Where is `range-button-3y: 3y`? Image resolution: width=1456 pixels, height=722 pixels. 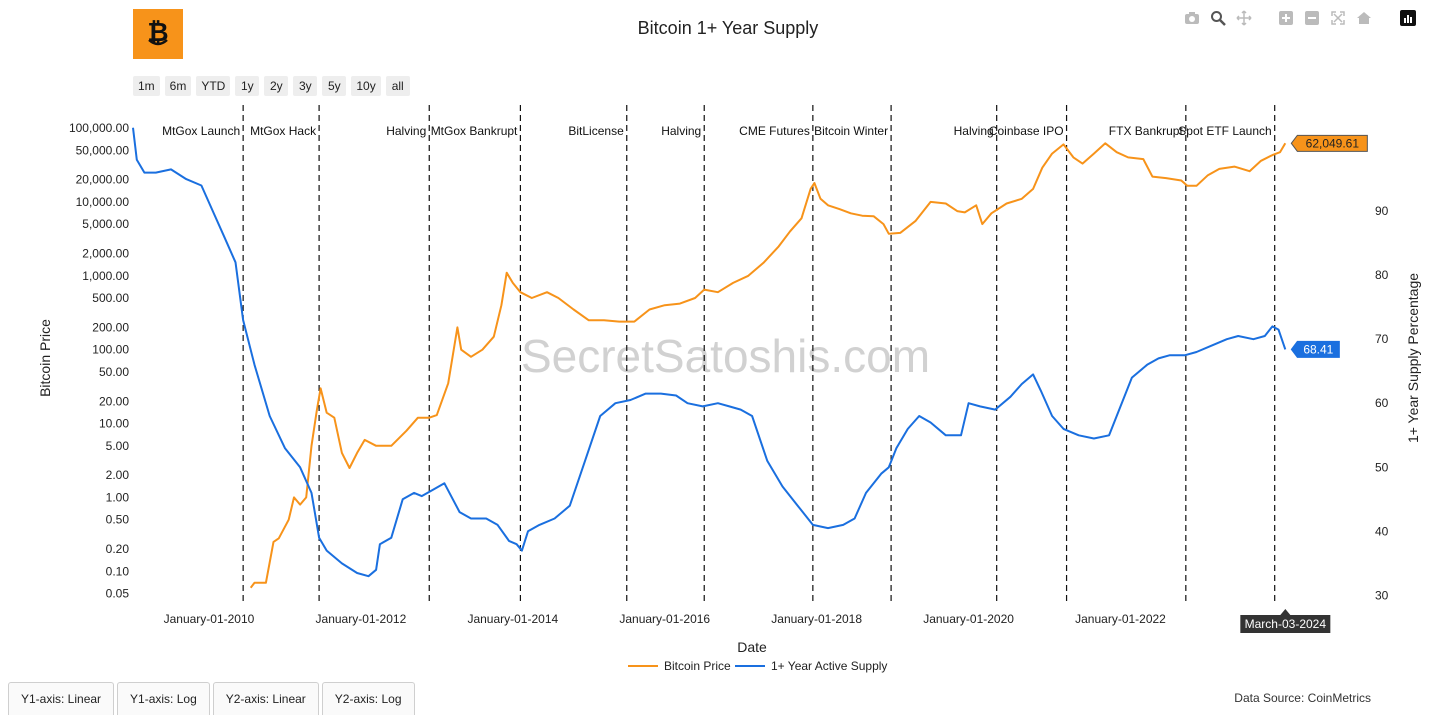
range-button-3y: 3y is located at coordinates (305, 86).